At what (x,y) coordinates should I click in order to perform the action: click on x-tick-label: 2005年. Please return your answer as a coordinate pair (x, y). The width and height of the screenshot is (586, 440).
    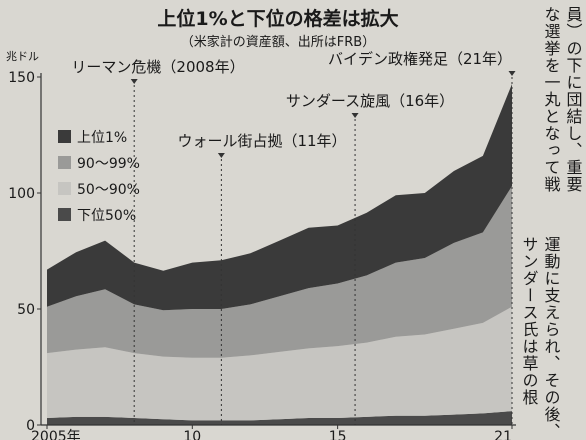
    Looking at the image, I should click on (56, 434).